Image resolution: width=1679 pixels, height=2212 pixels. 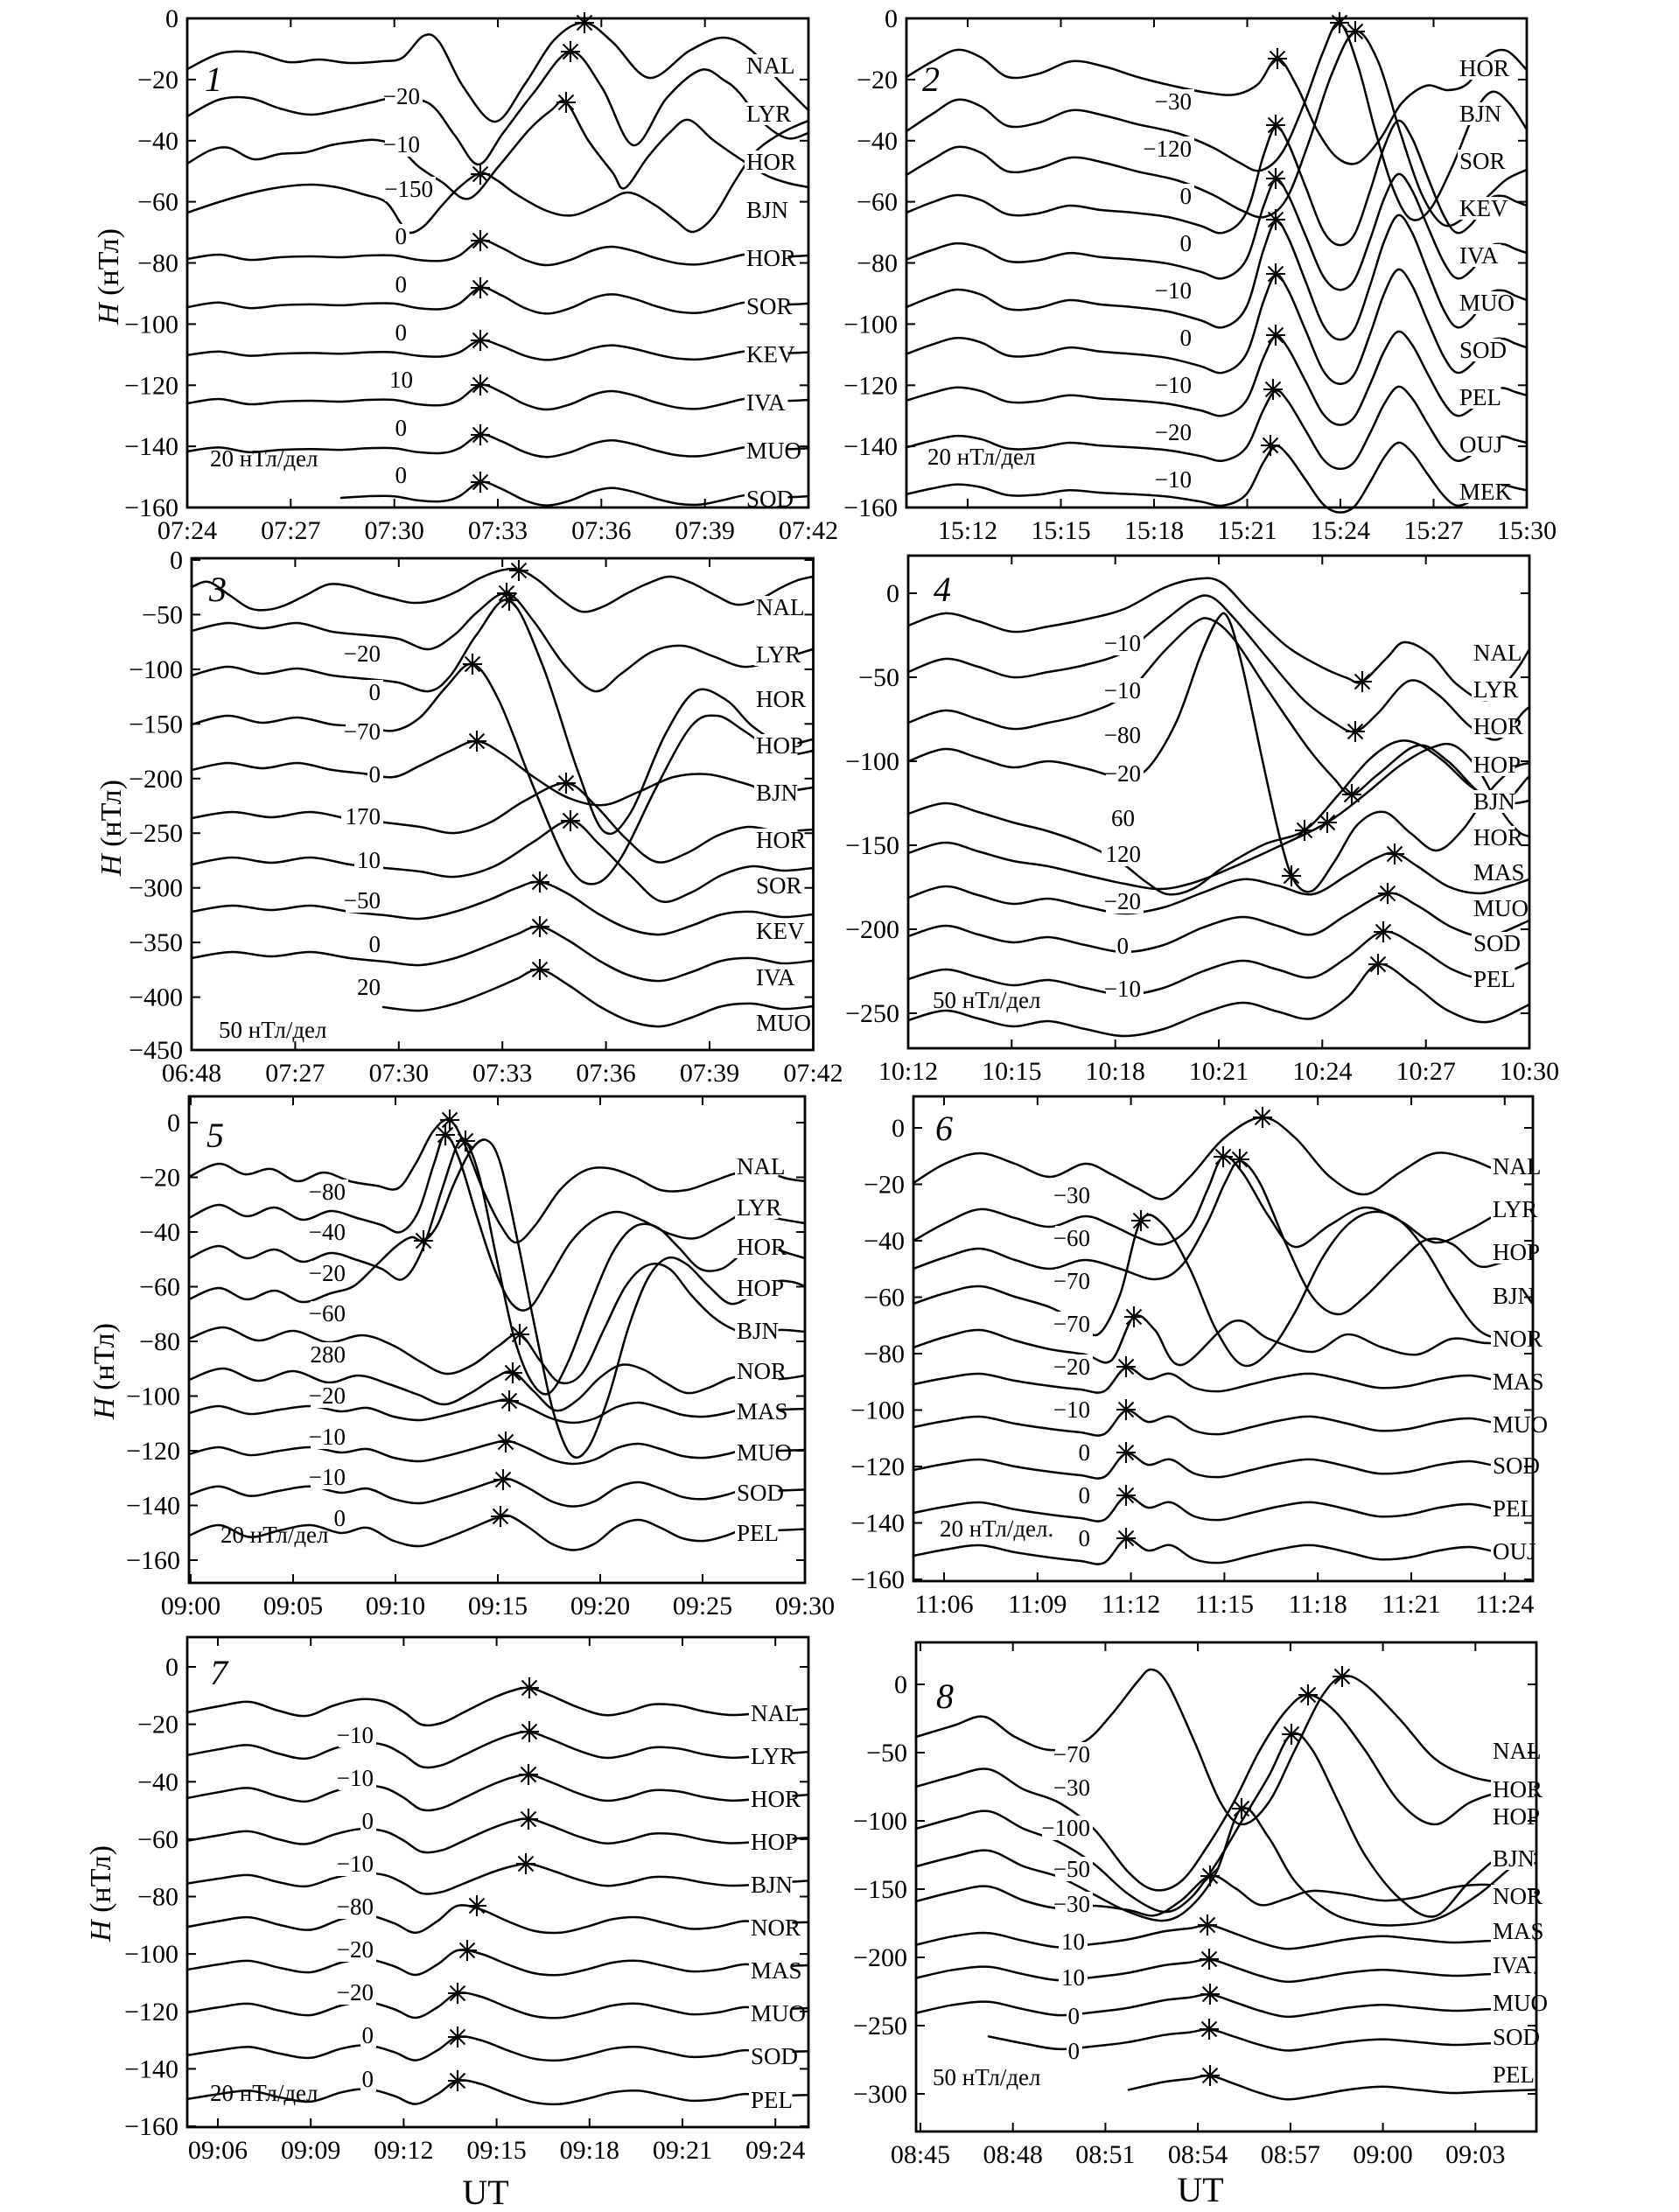 What do you see at coordinates (775, 2150) in the screenshot?
I see `svg-text: 09:24` at bounding box center [775, 2150].